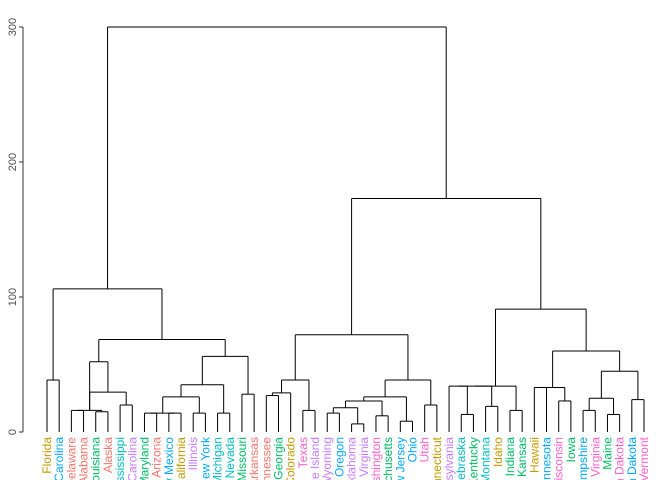 The height and width of the screenshot is (480, 672). I want to click on leaf-label: North Dakota, so click(620, 458).